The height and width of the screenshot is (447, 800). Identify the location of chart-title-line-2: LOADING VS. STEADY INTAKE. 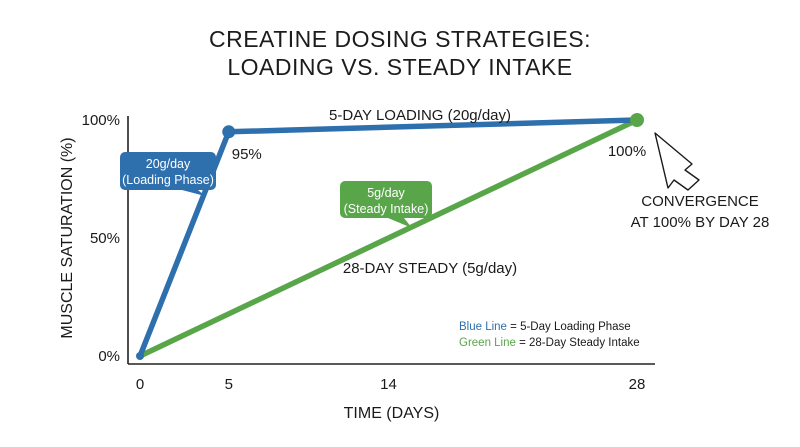
(400, 67).